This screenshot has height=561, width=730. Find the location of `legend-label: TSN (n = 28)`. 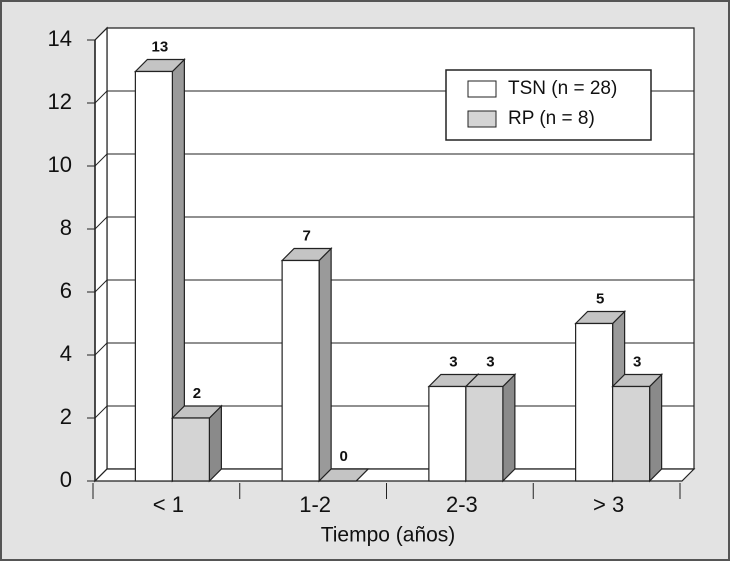

legend-label: TSN (n = 28) is located at coordinates (562, 88).